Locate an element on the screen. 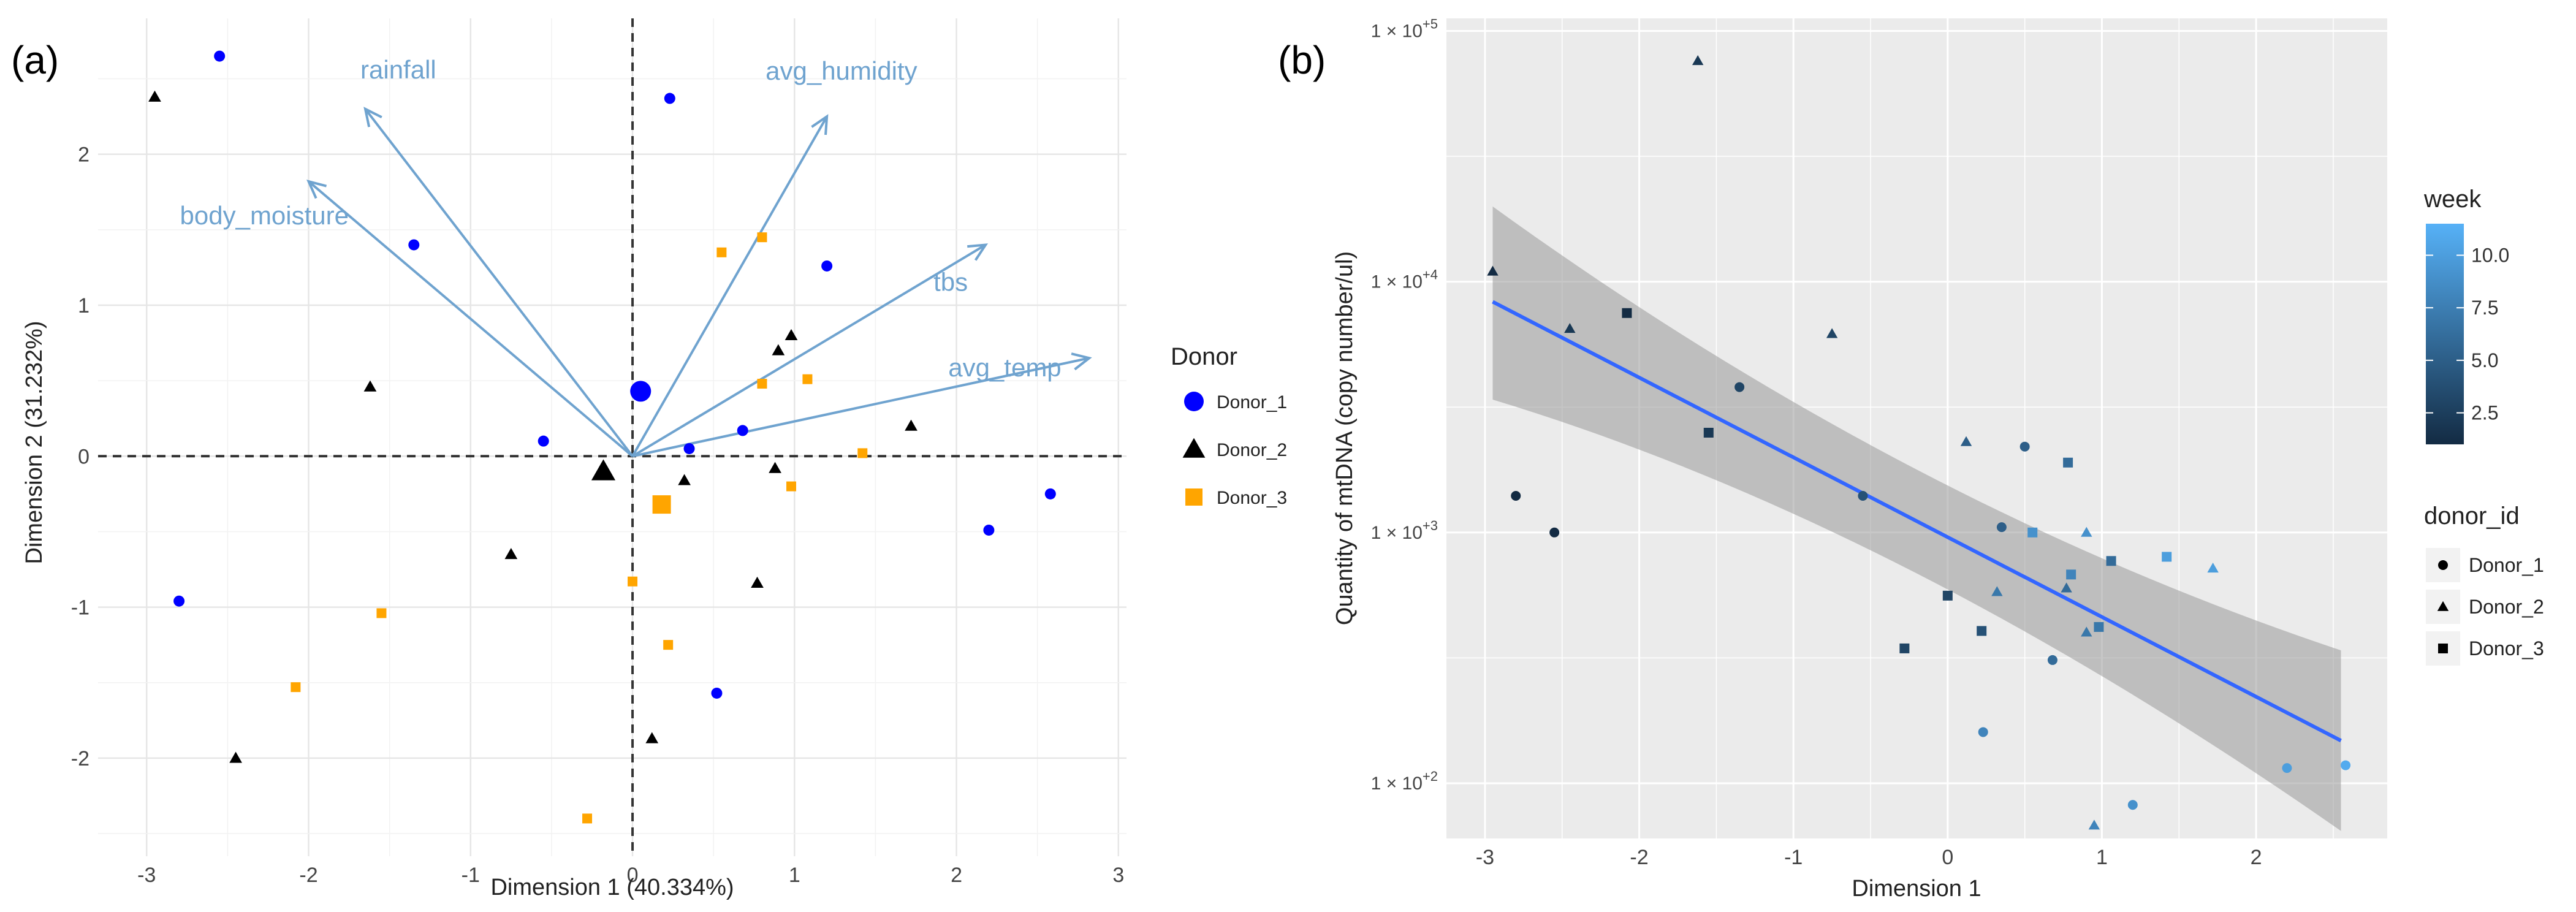 This screenshot has width=2576, height=912. regression-y-axis-label: Quantity of mtDNA (copy number/ul) is located at coordinates (1345, 438).